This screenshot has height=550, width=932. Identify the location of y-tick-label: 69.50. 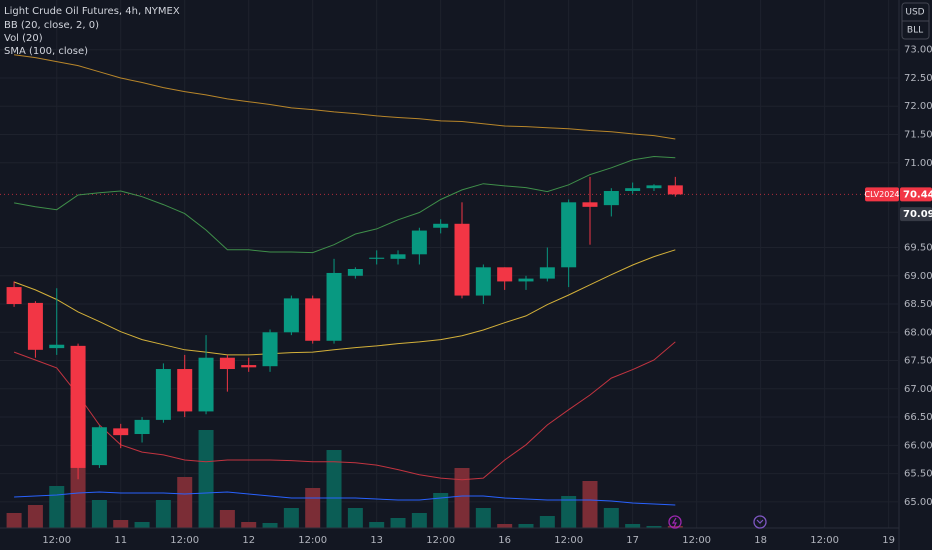
(918, 248).